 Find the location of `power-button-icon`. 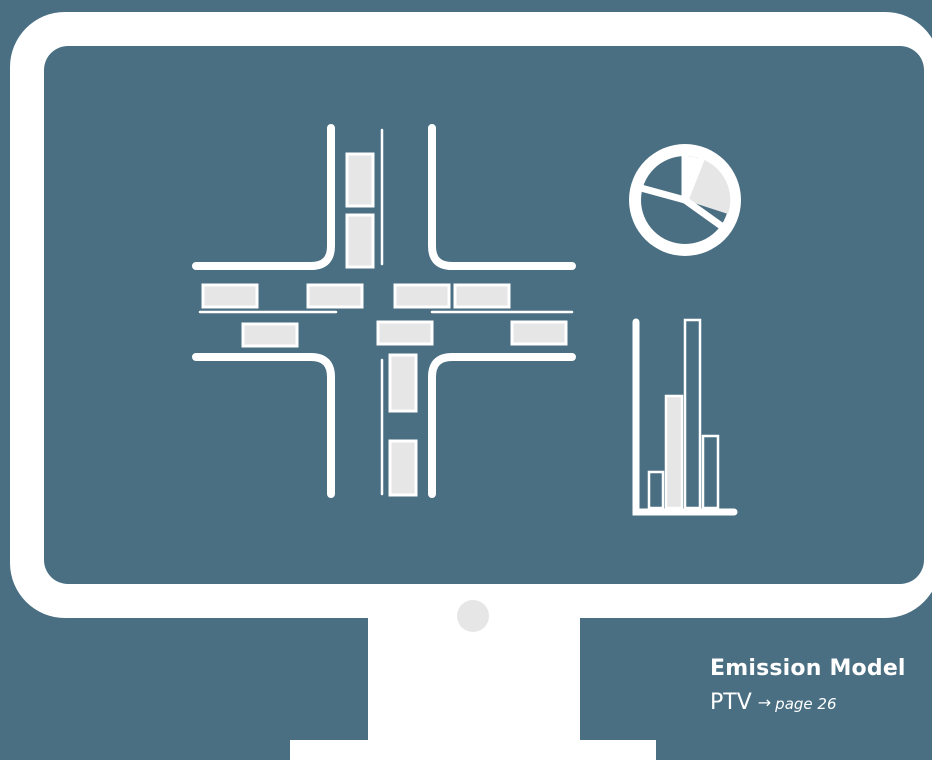

power-button-icon is located at coordinates (473, 616).